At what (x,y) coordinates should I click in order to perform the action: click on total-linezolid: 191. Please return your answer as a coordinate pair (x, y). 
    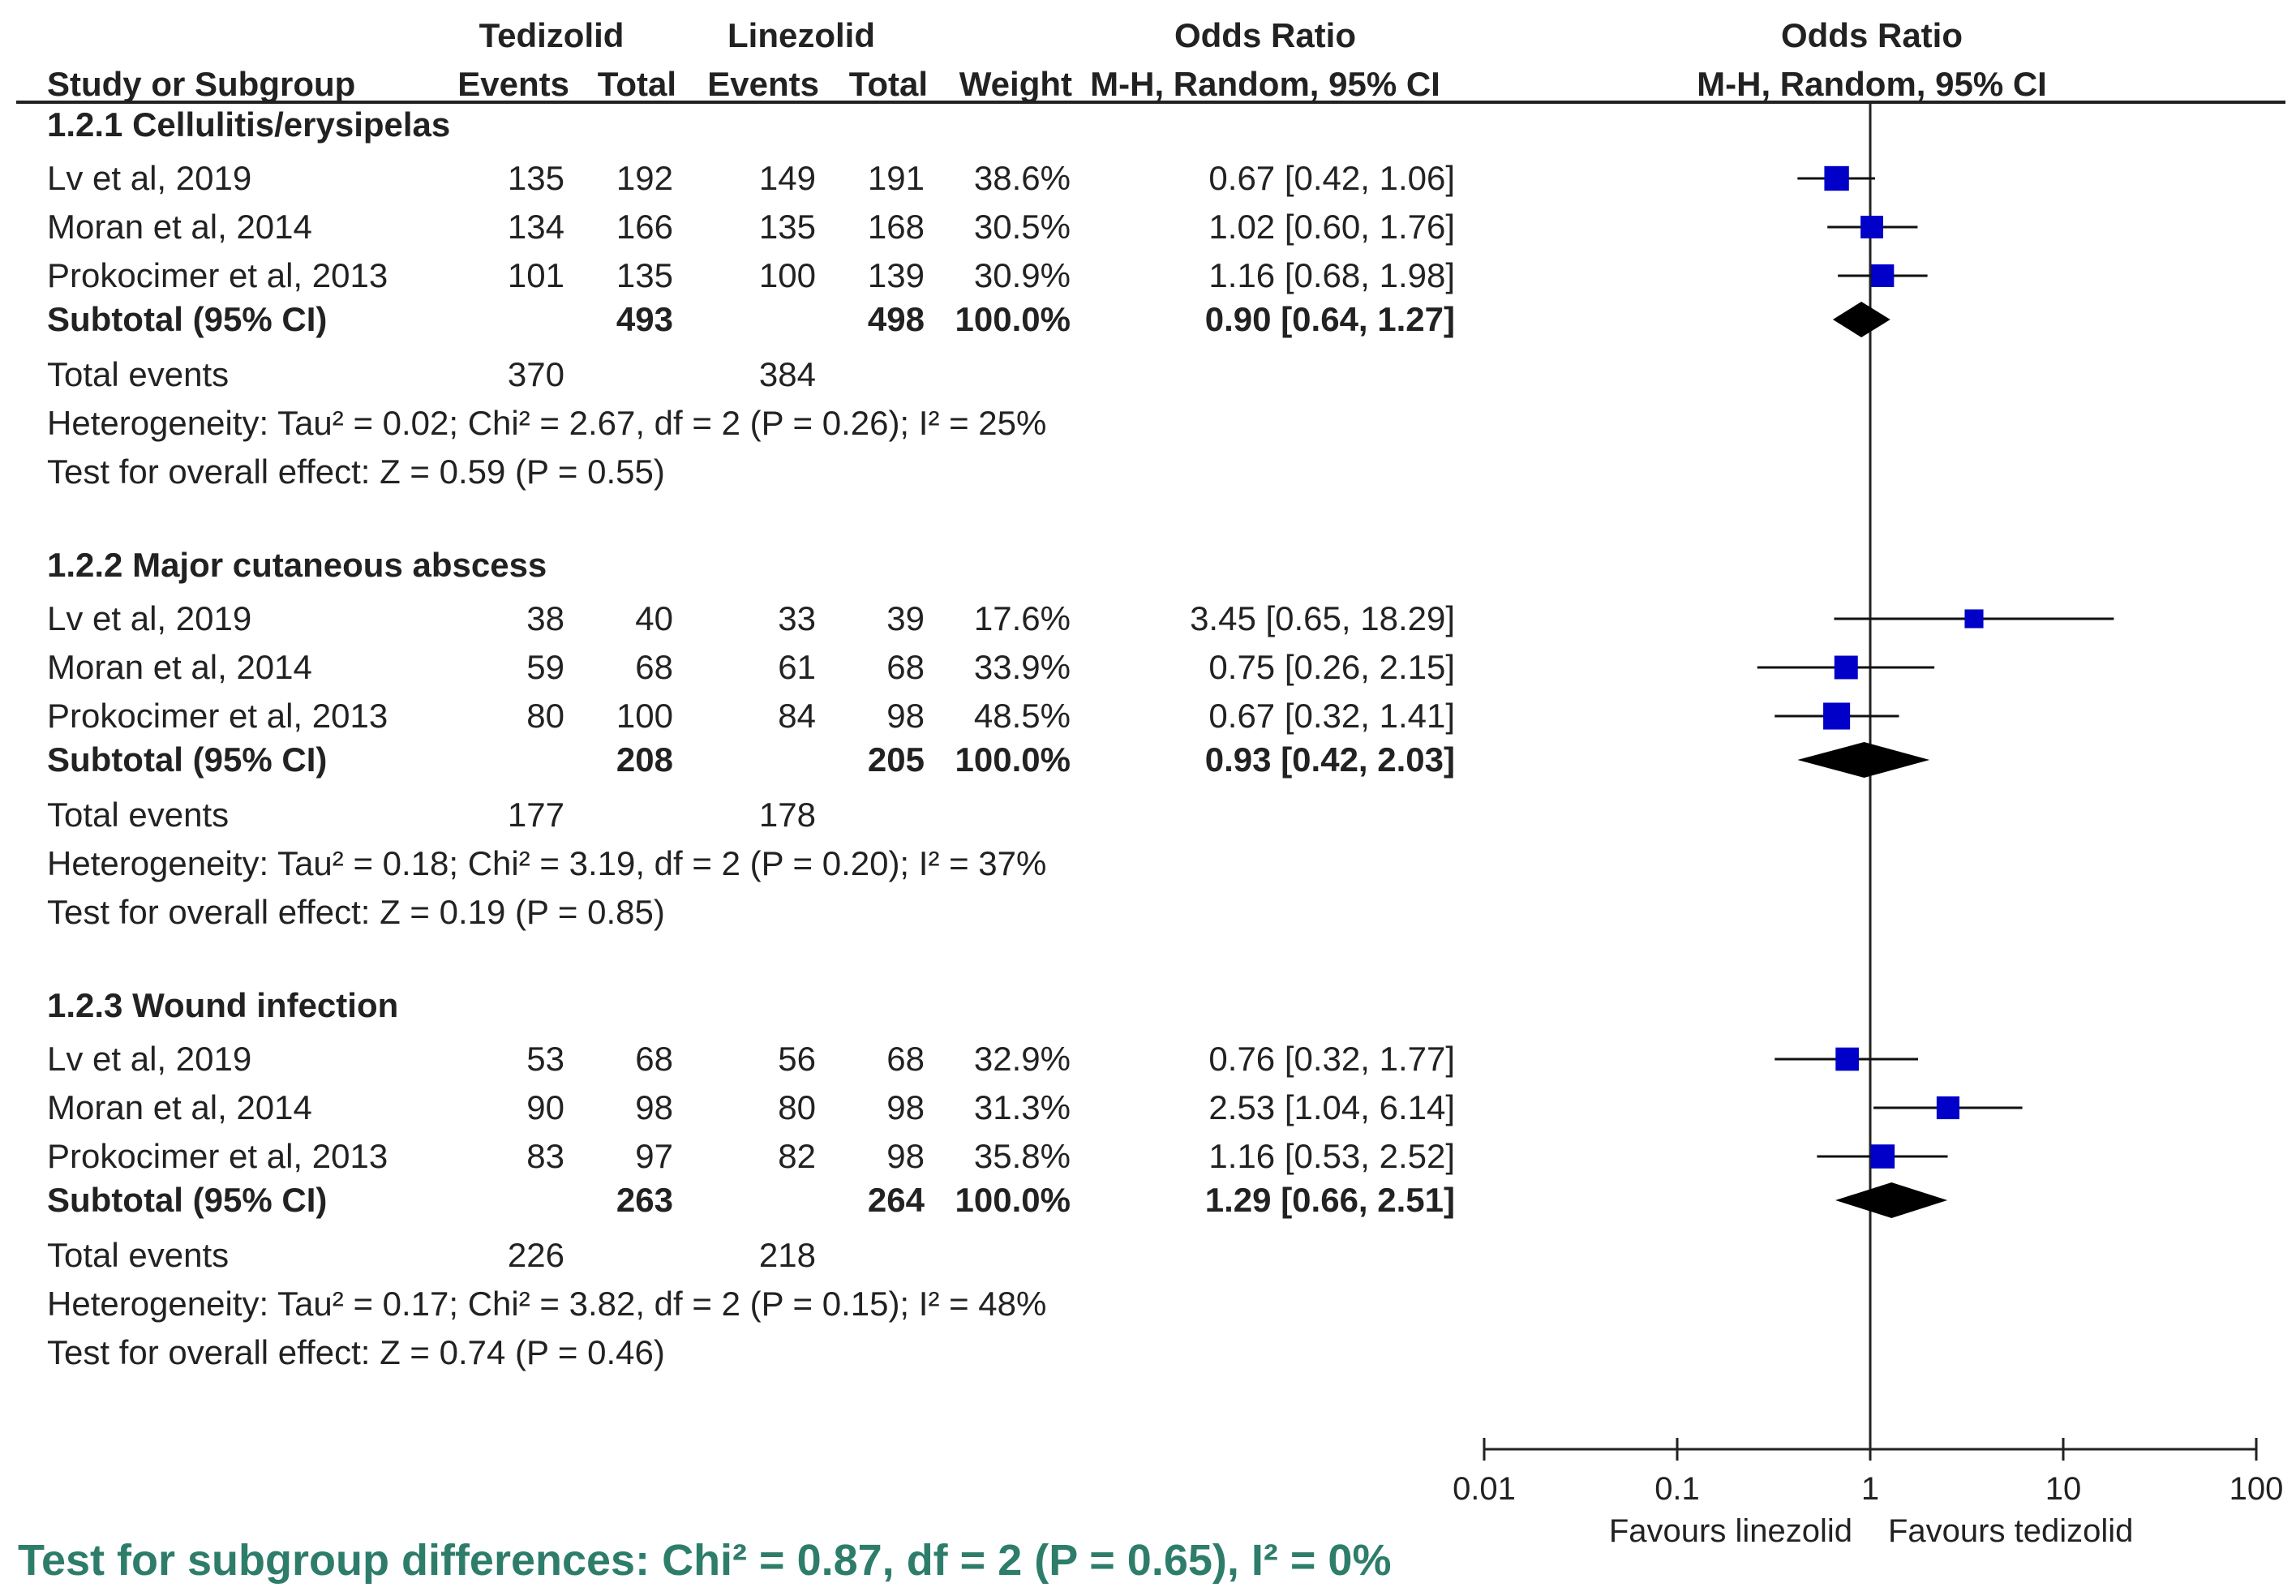
    Looking at the image, I should click on (896, 178).